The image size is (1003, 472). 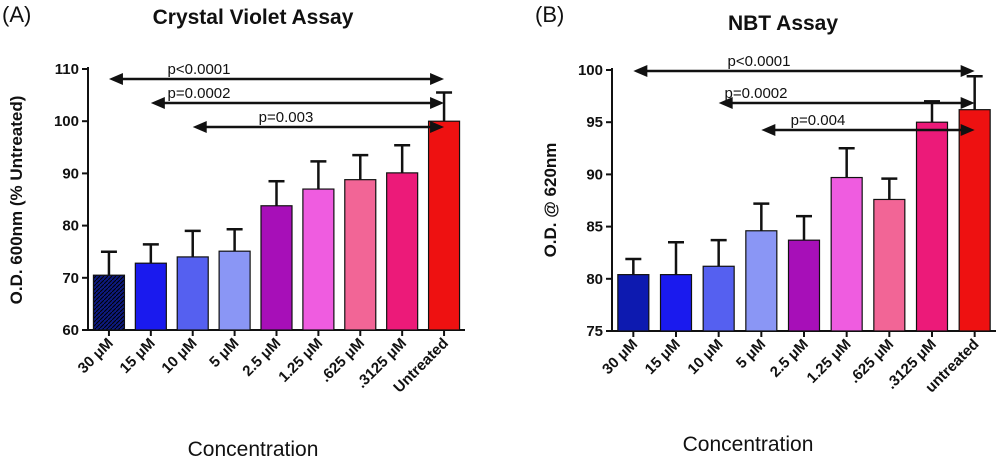 I want to click on y-tick-label: 70, so click(x=70, y=278).